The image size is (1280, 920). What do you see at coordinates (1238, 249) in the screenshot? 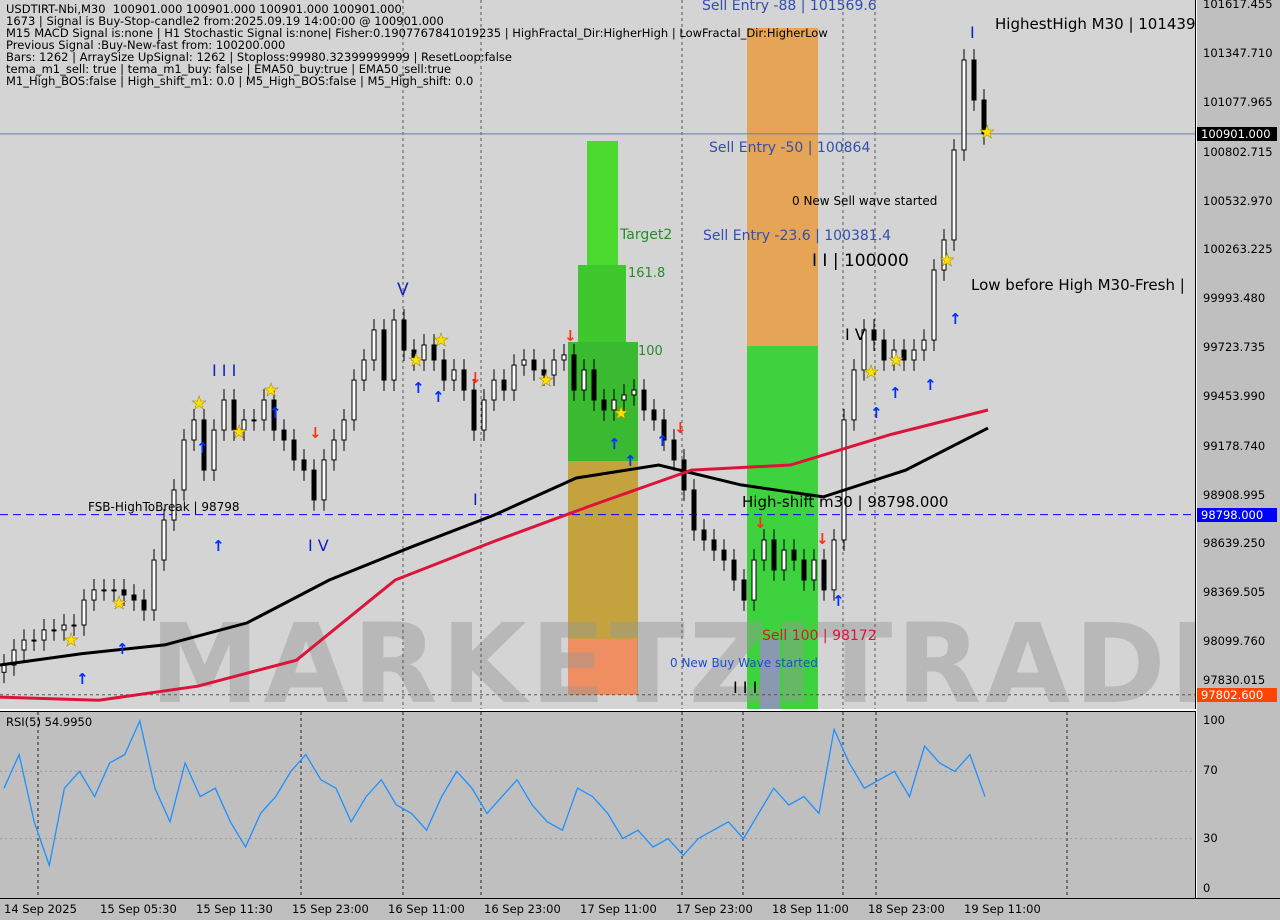
I see `price-tick-label: 100263.225` at bounding box center [1238, 249].